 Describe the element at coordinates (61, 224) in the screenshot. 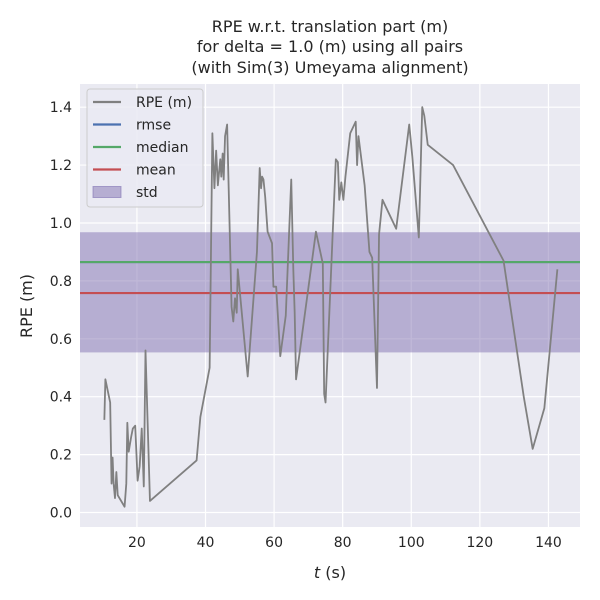

I see `y-tick-label-5: 1.0` at that location.